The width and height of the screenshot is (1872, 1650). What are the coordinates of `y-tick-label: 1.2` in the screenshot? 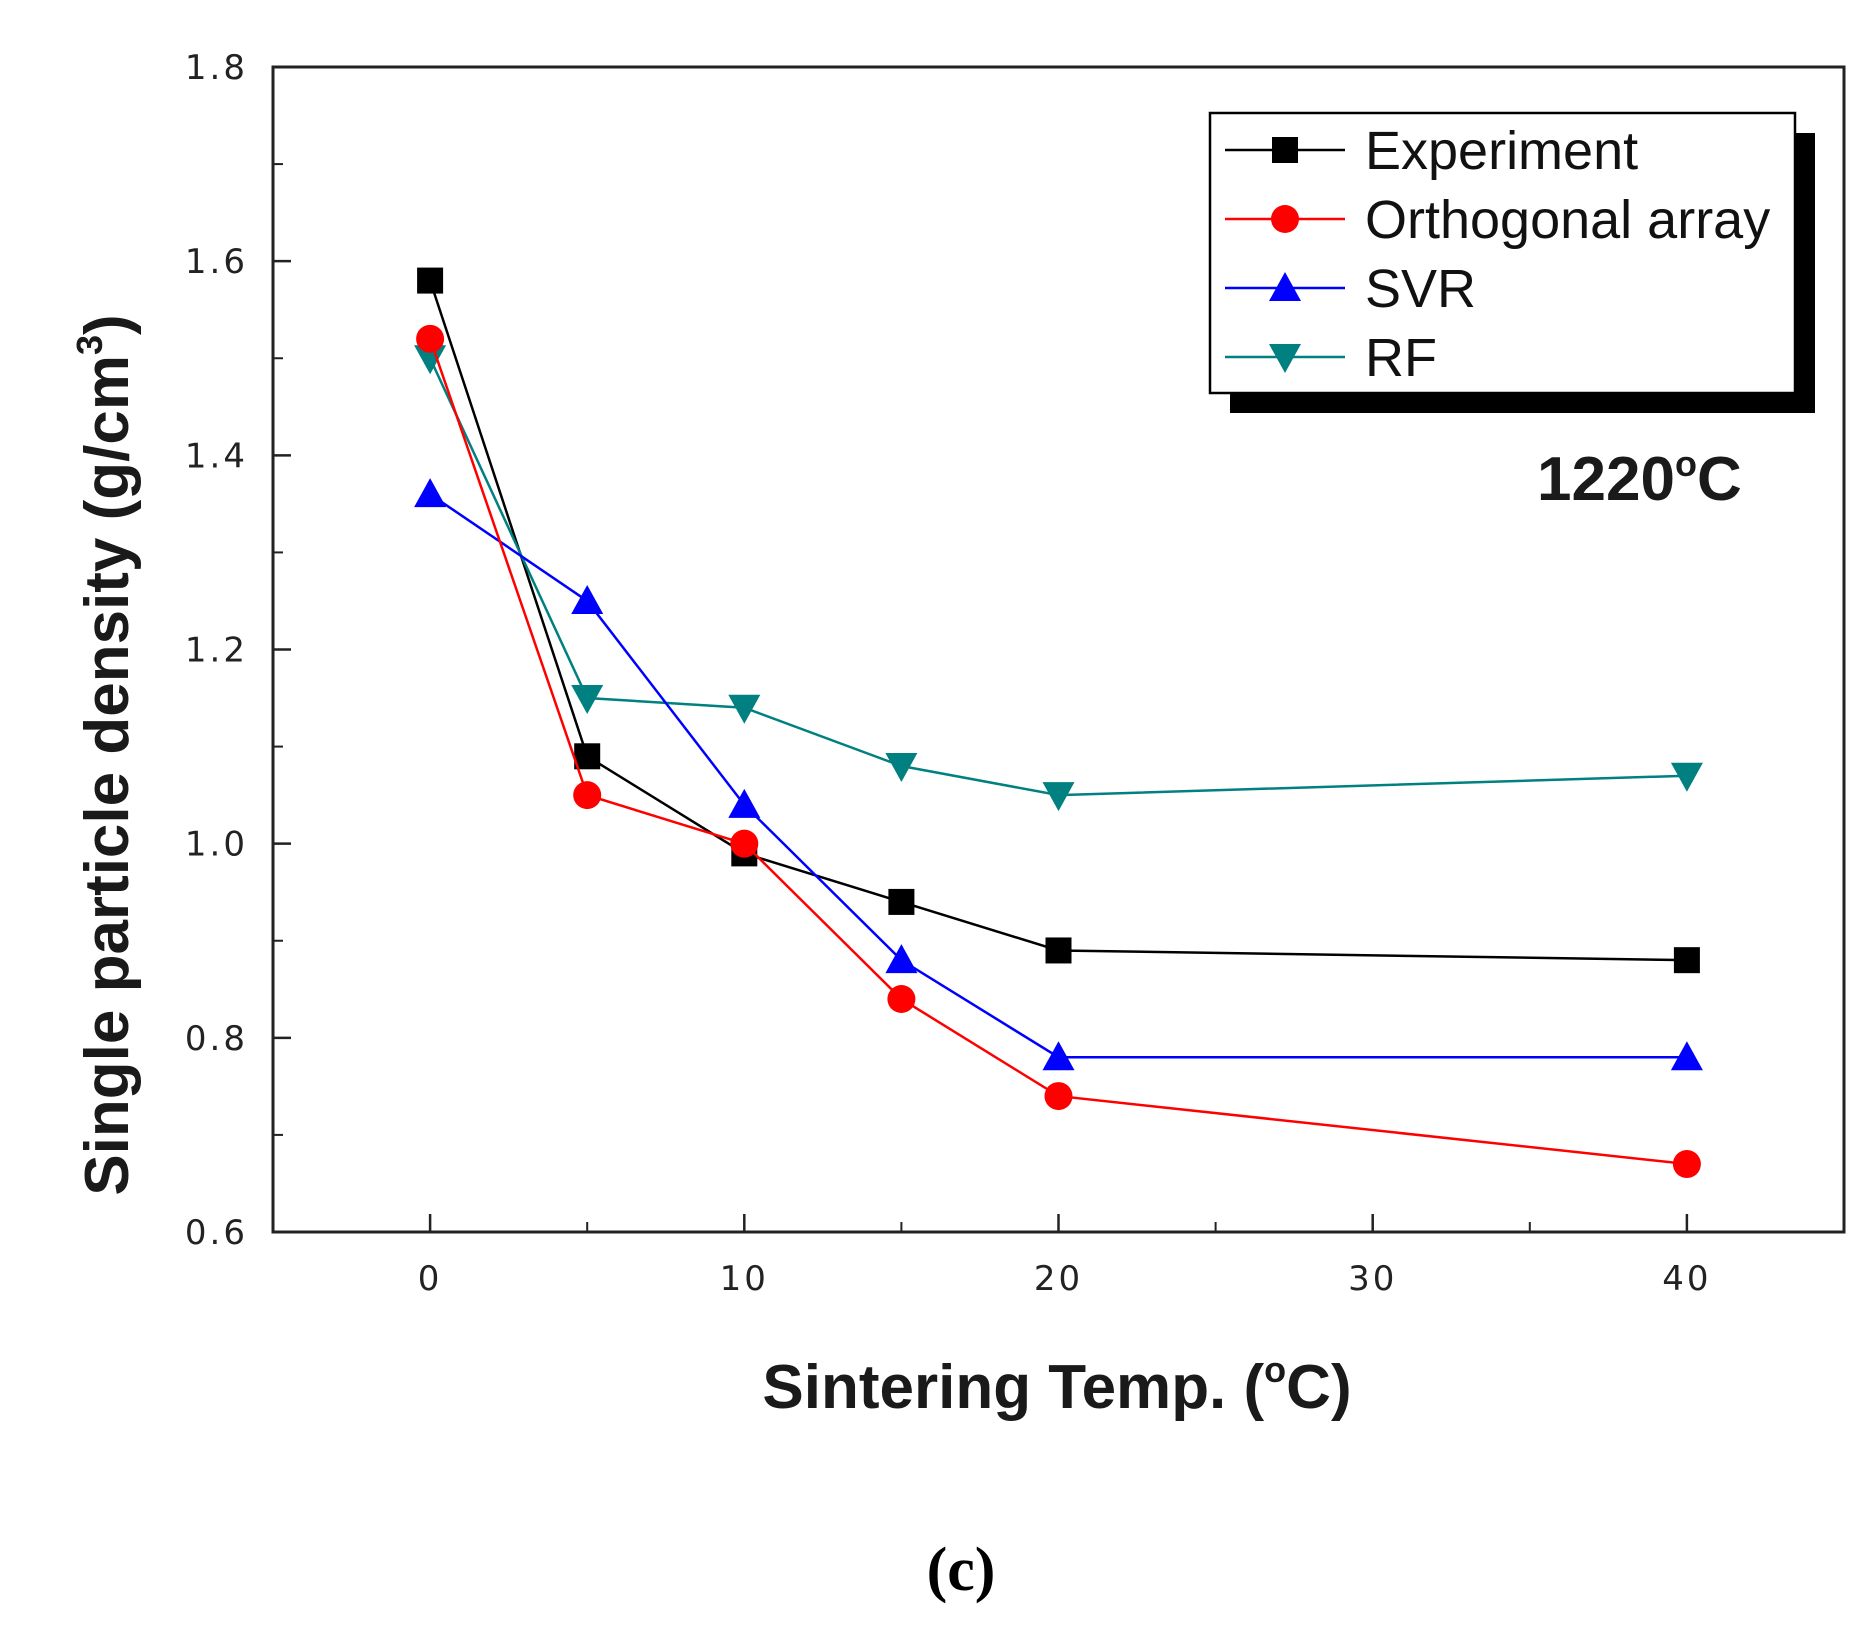 It's located at (216, 651).